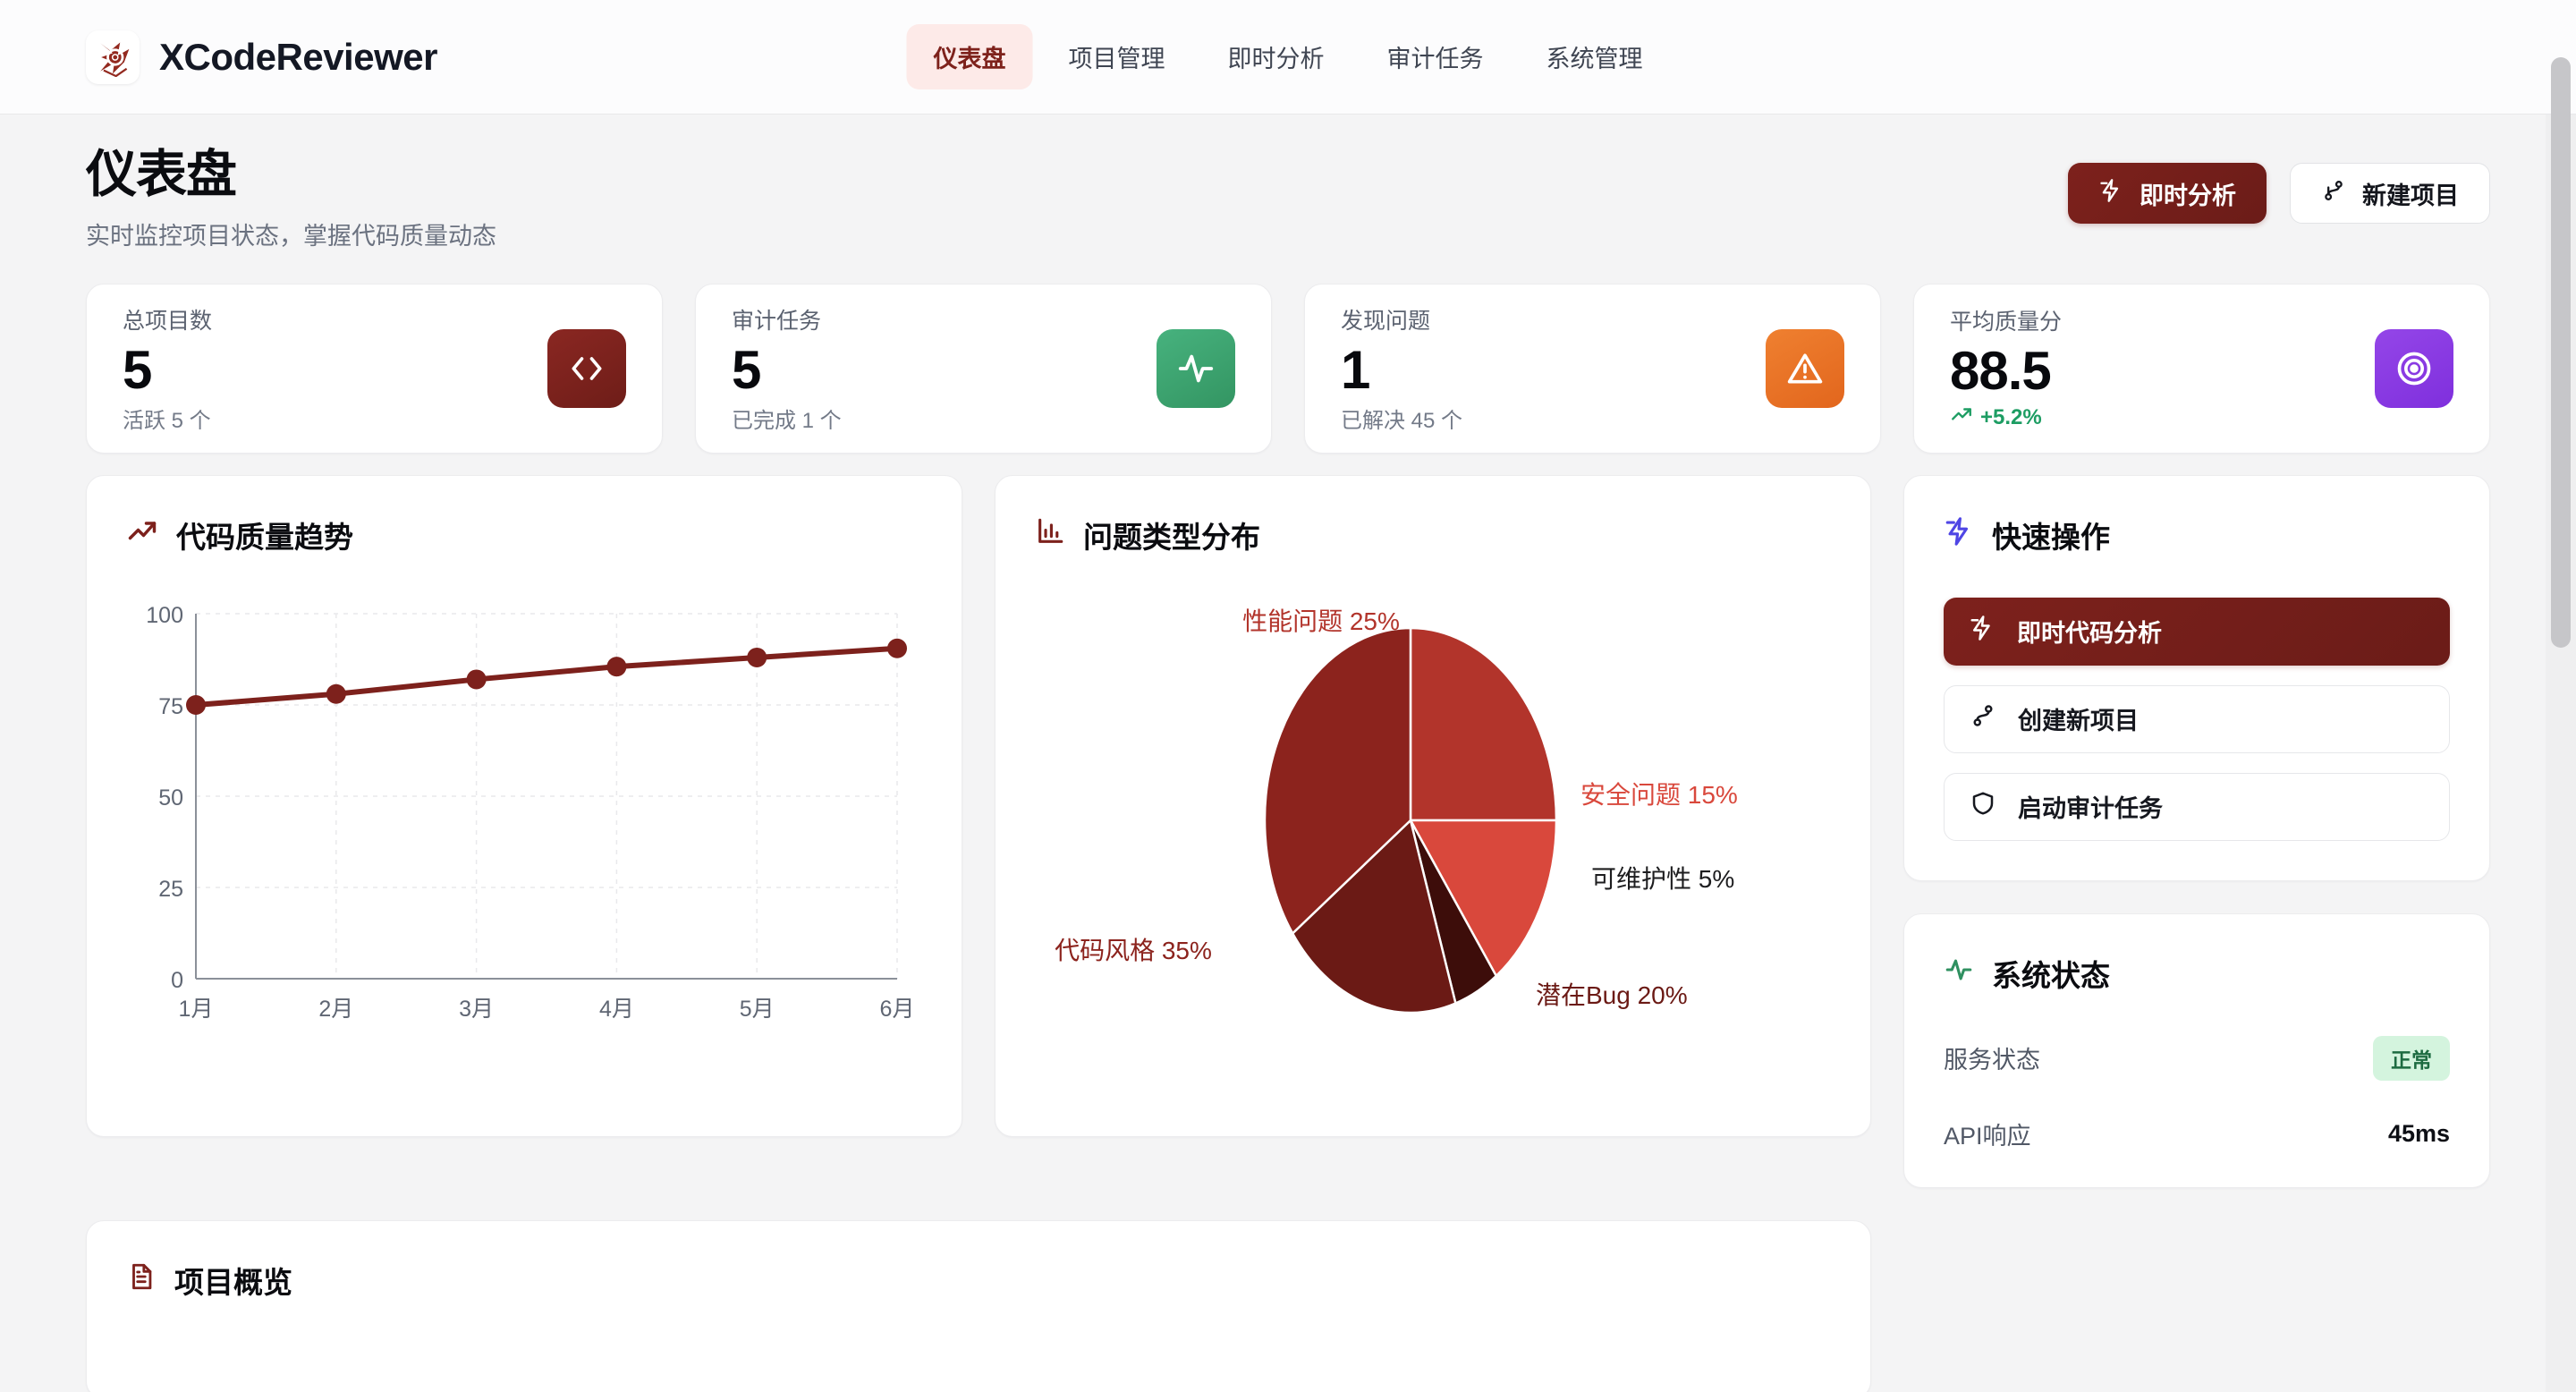 This screenshot has height=1392, width=2576. Describe the element at coordinates (1050, 535) in the screenshot. I see `bar-chart-icon` at that location.